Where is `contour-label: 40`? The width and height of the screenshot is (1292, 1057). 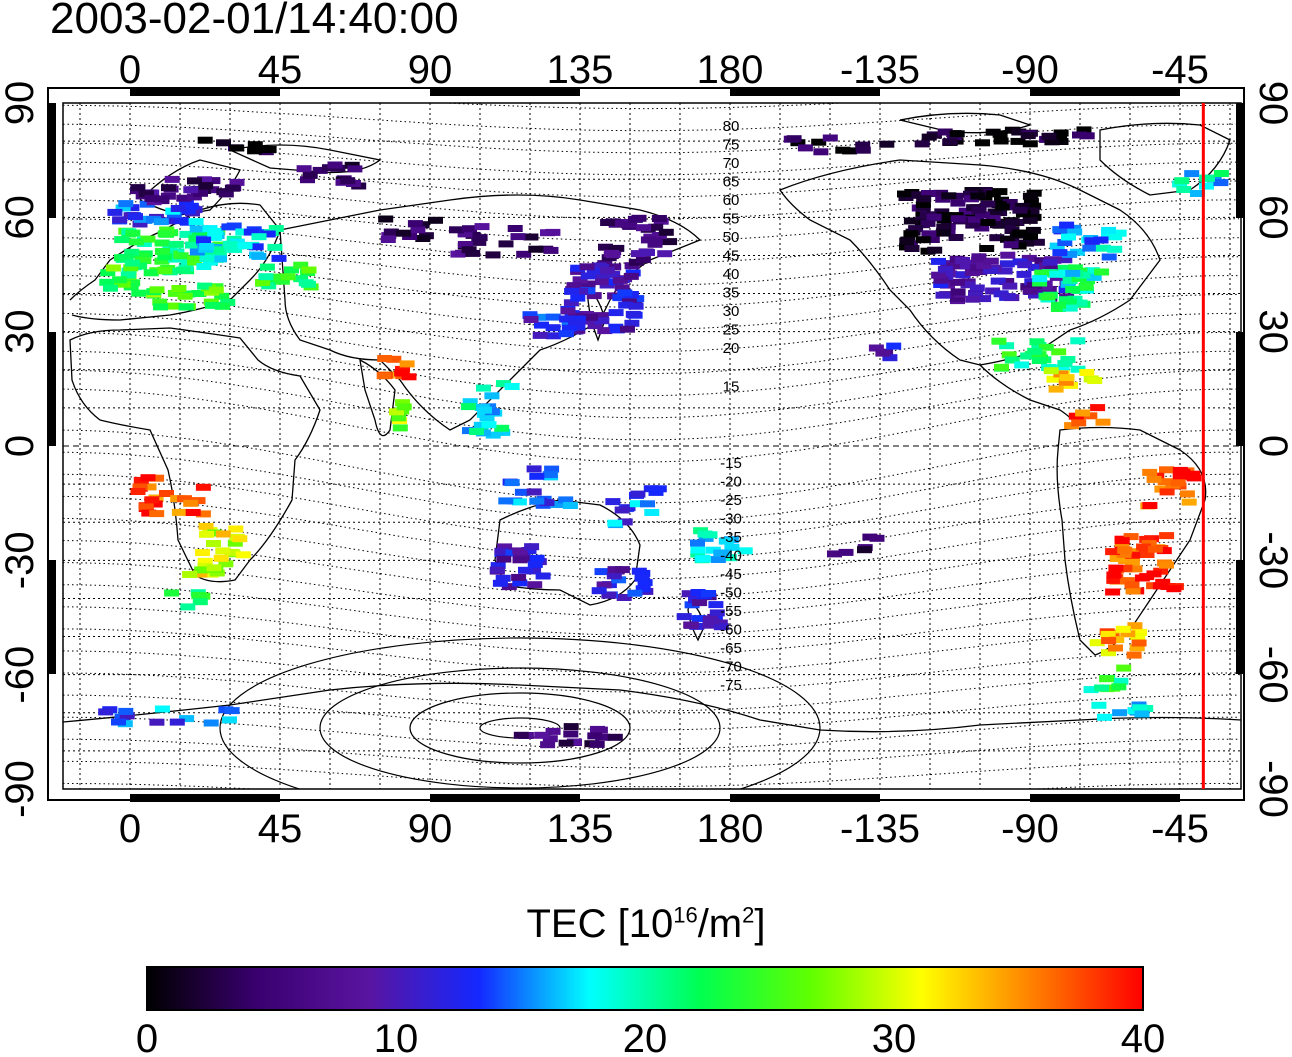 contour-label: 40 is located at coordinates (731, 274).